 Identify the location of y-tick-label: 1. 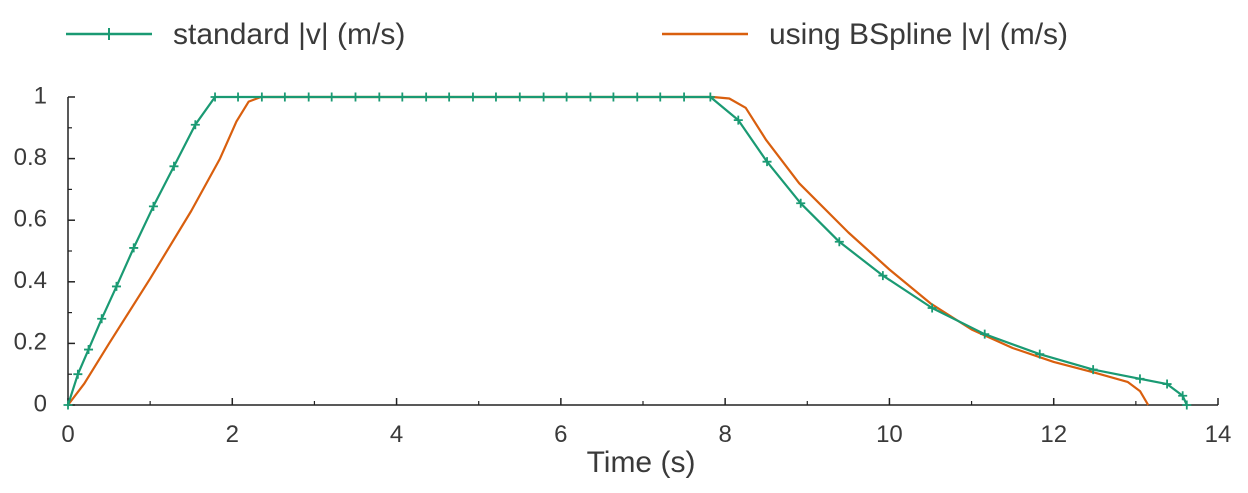
(40, 95).